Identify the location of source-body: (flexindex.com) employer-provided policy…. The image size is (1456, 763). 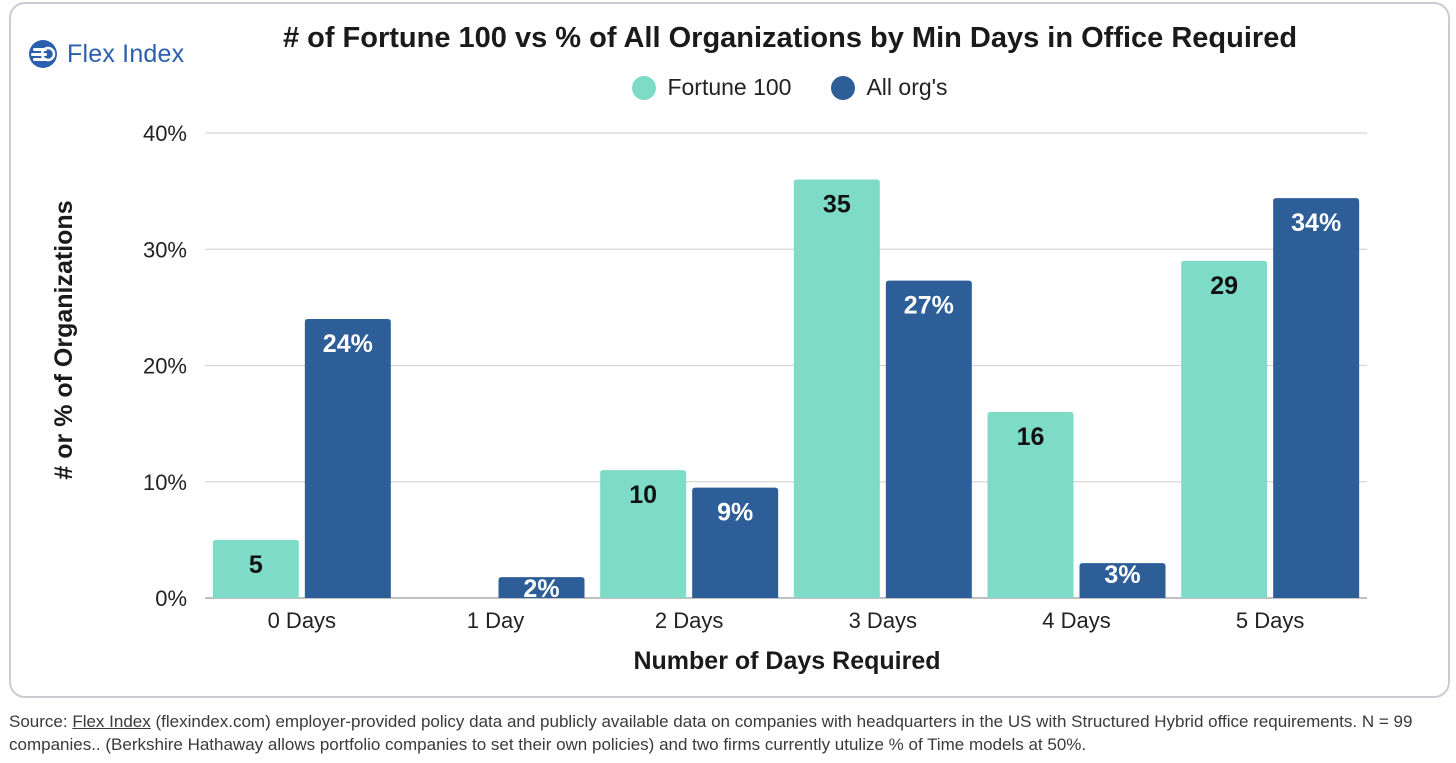
(711, 733).